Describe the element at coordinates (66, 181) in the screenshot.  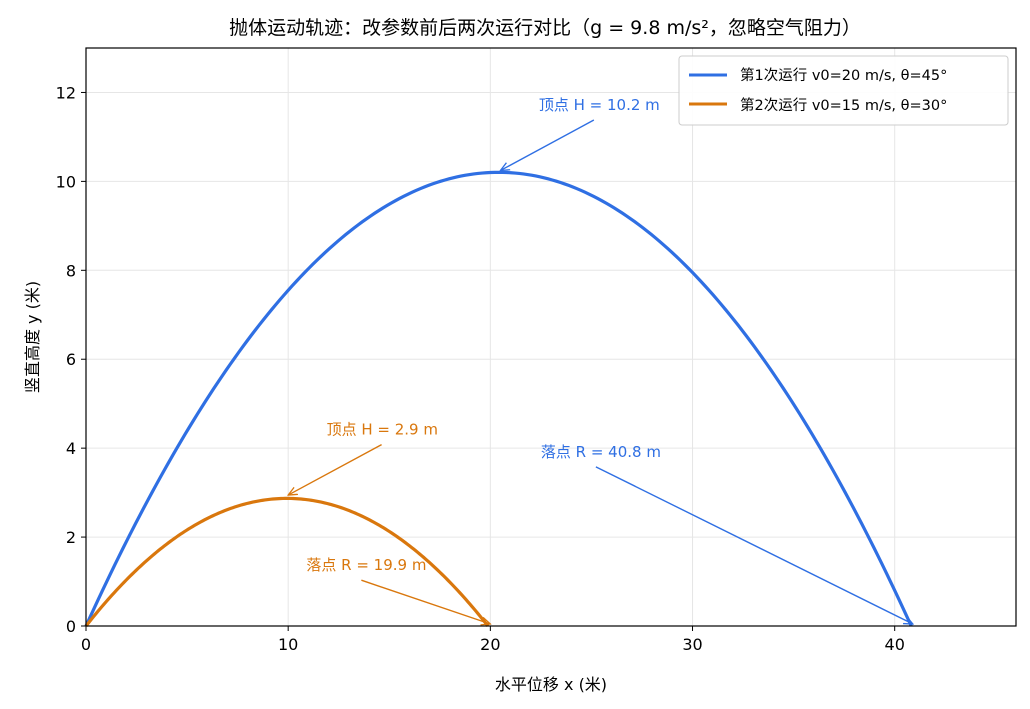
I see `y-tick-label: 10` at that location.